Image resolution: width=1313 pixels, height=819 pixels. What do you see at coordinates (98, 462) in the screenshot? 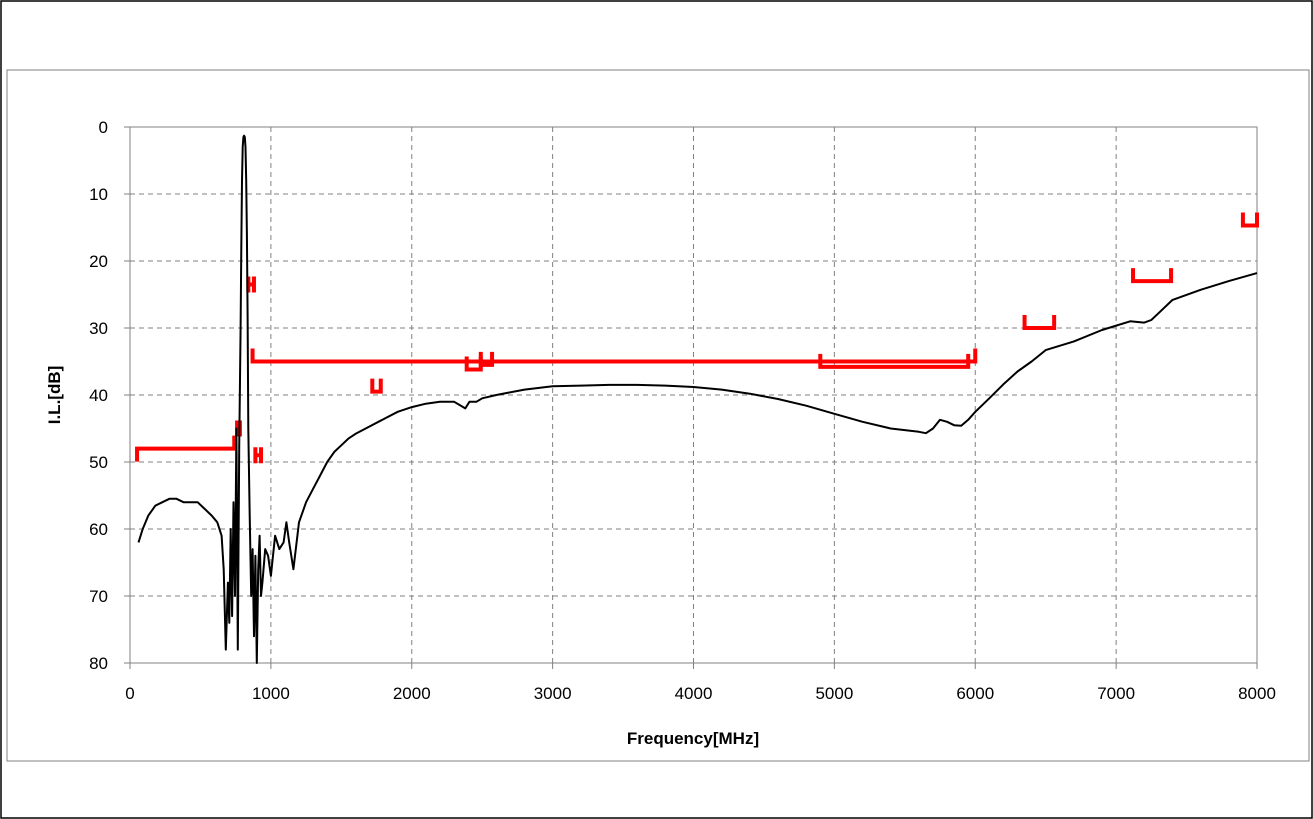
I see `y-tick-label: 50` at bounding box center [98, 462].